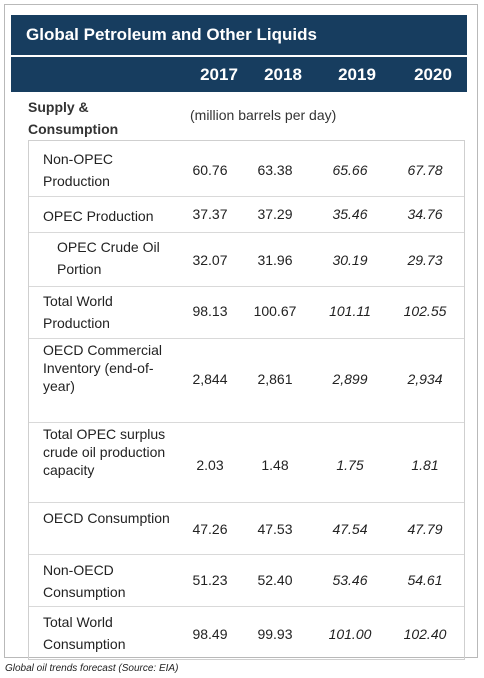  Describe the element at coordinates (425, 529) in the screenshot. I see `value-2020: 47.79` at that location.